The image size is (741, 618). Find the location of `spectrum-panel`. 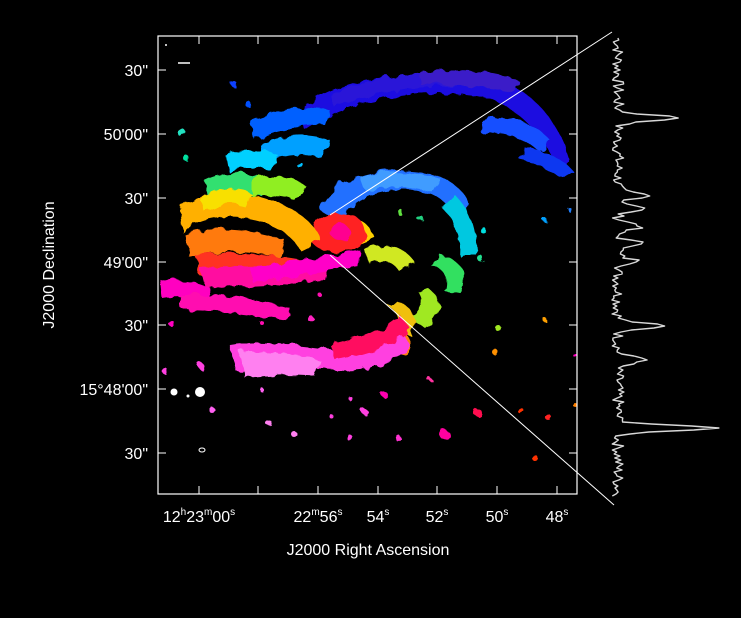

spectrum-panel is located at coordinates (665, 267).